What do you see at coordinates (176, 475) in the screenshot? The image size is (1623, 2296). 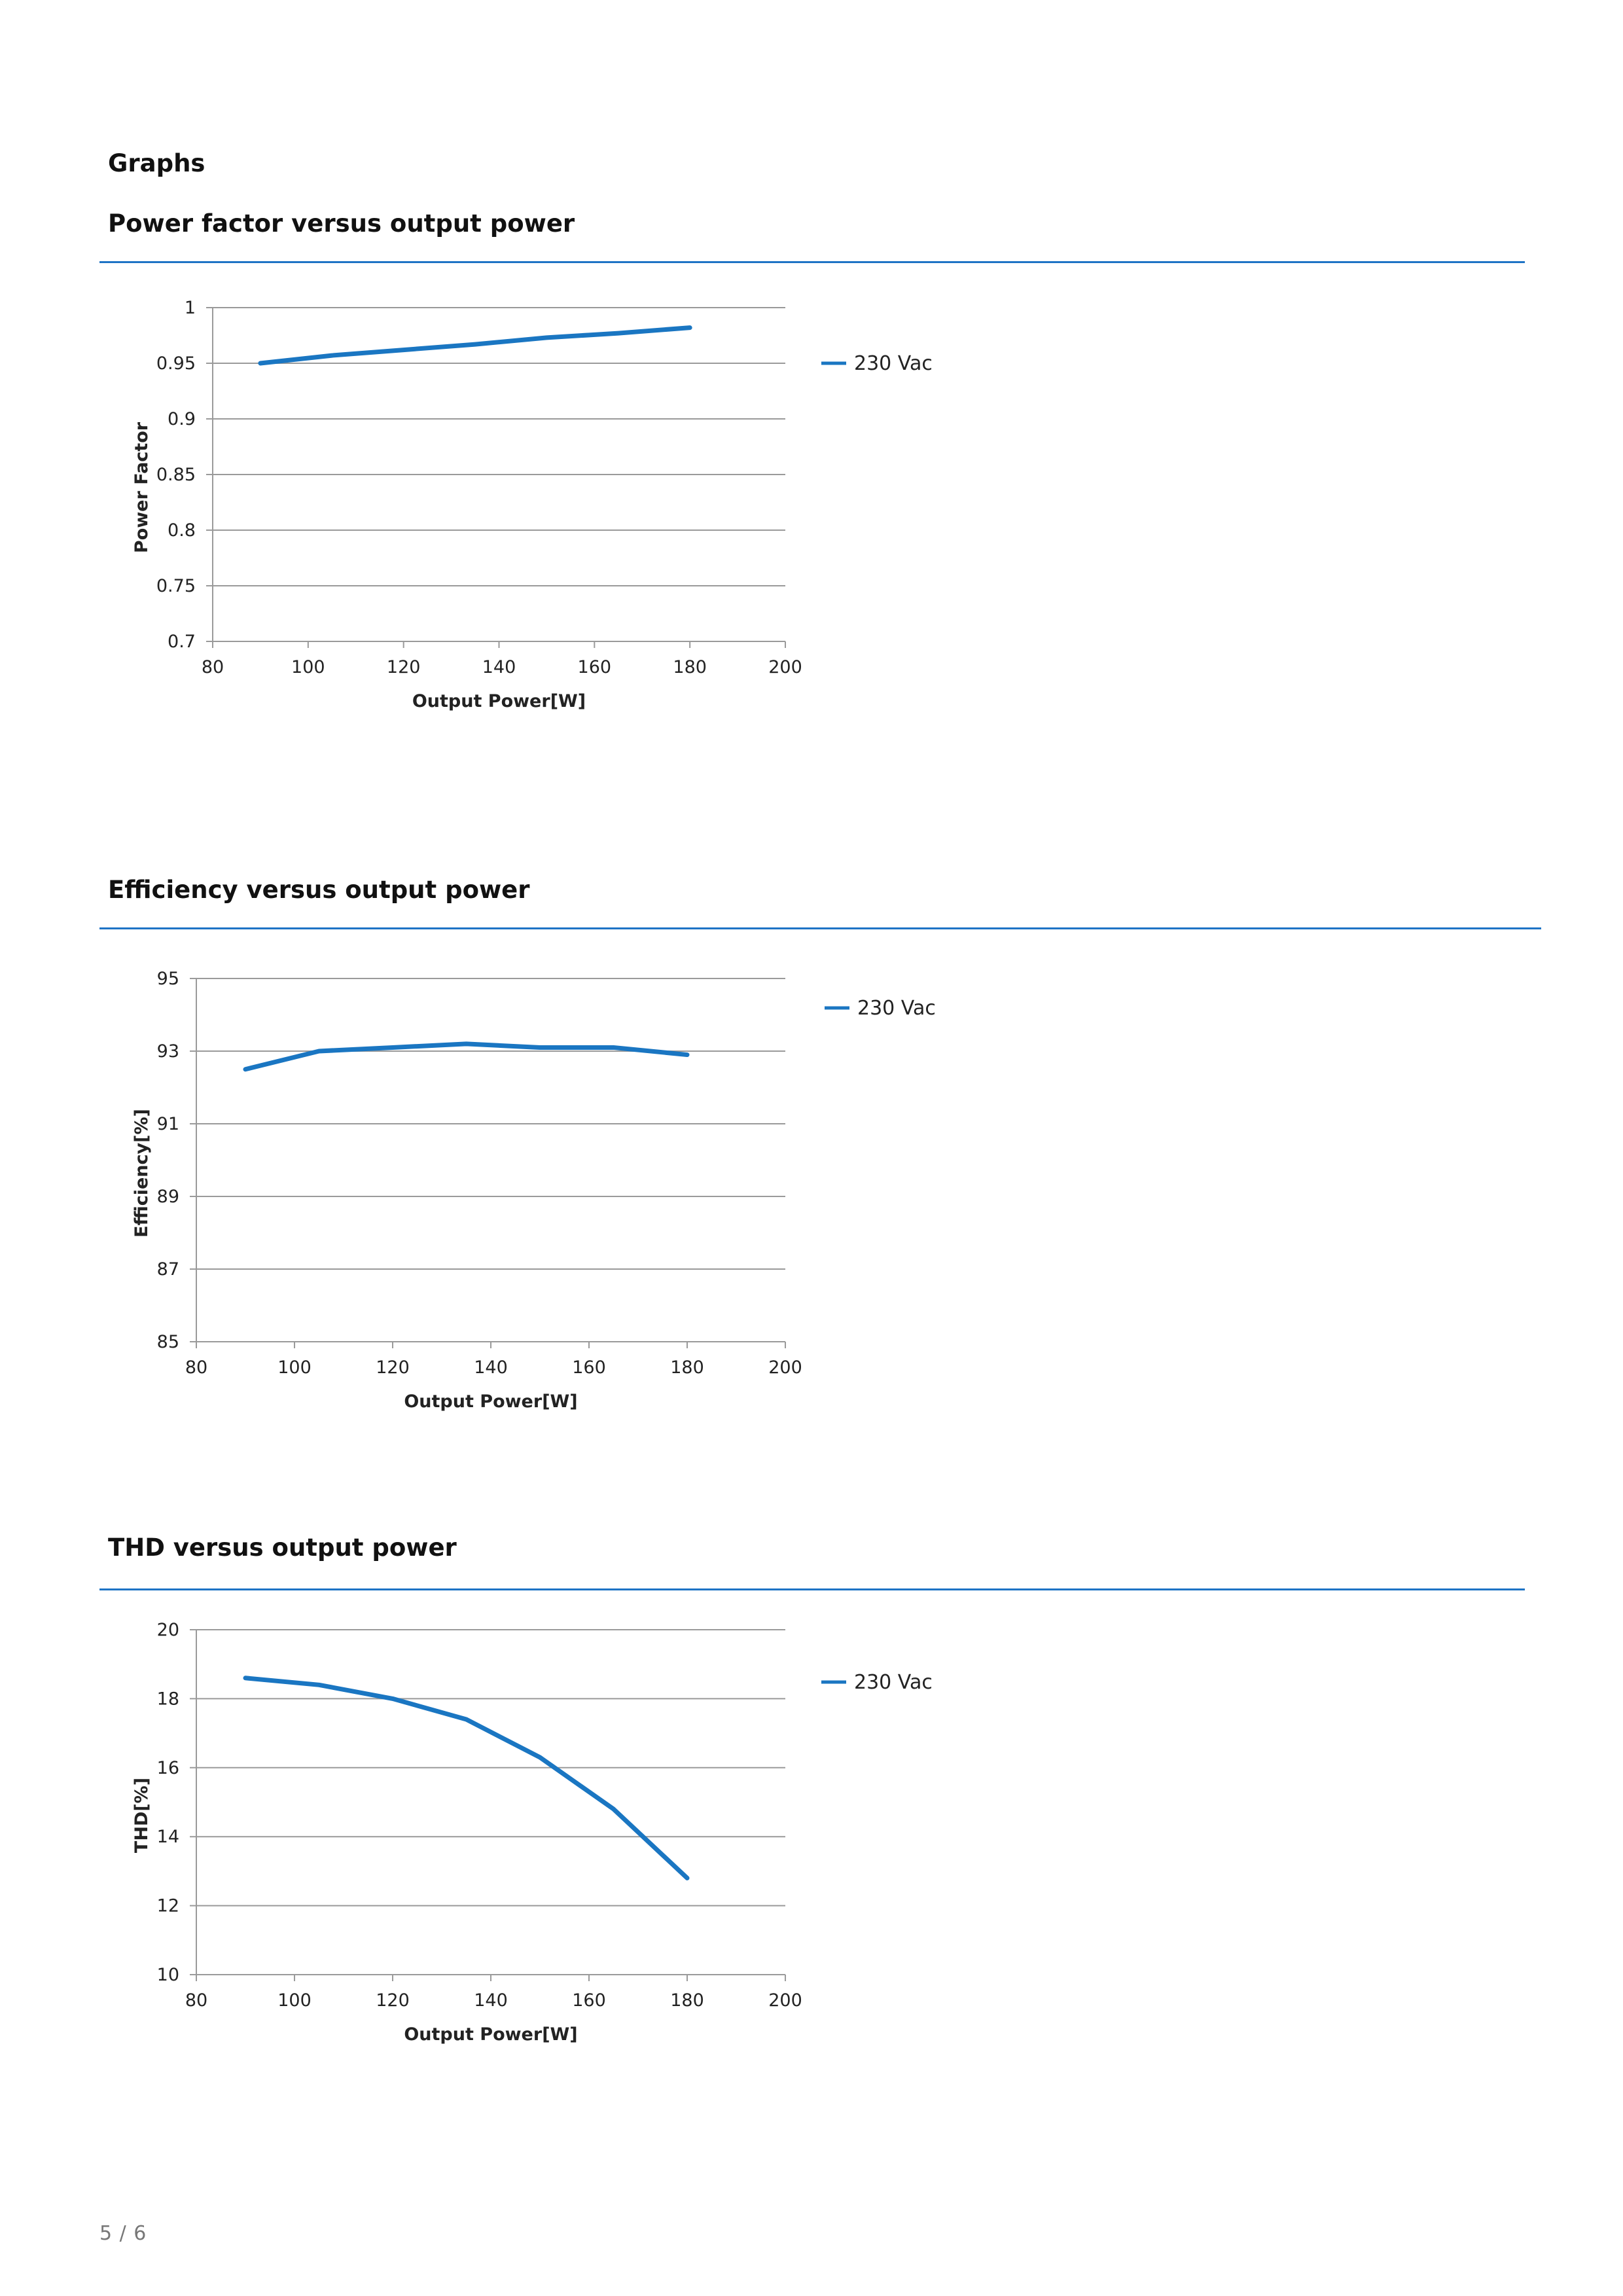 I see `y-tick-label: 0.85` at bounding box center [176, 475].